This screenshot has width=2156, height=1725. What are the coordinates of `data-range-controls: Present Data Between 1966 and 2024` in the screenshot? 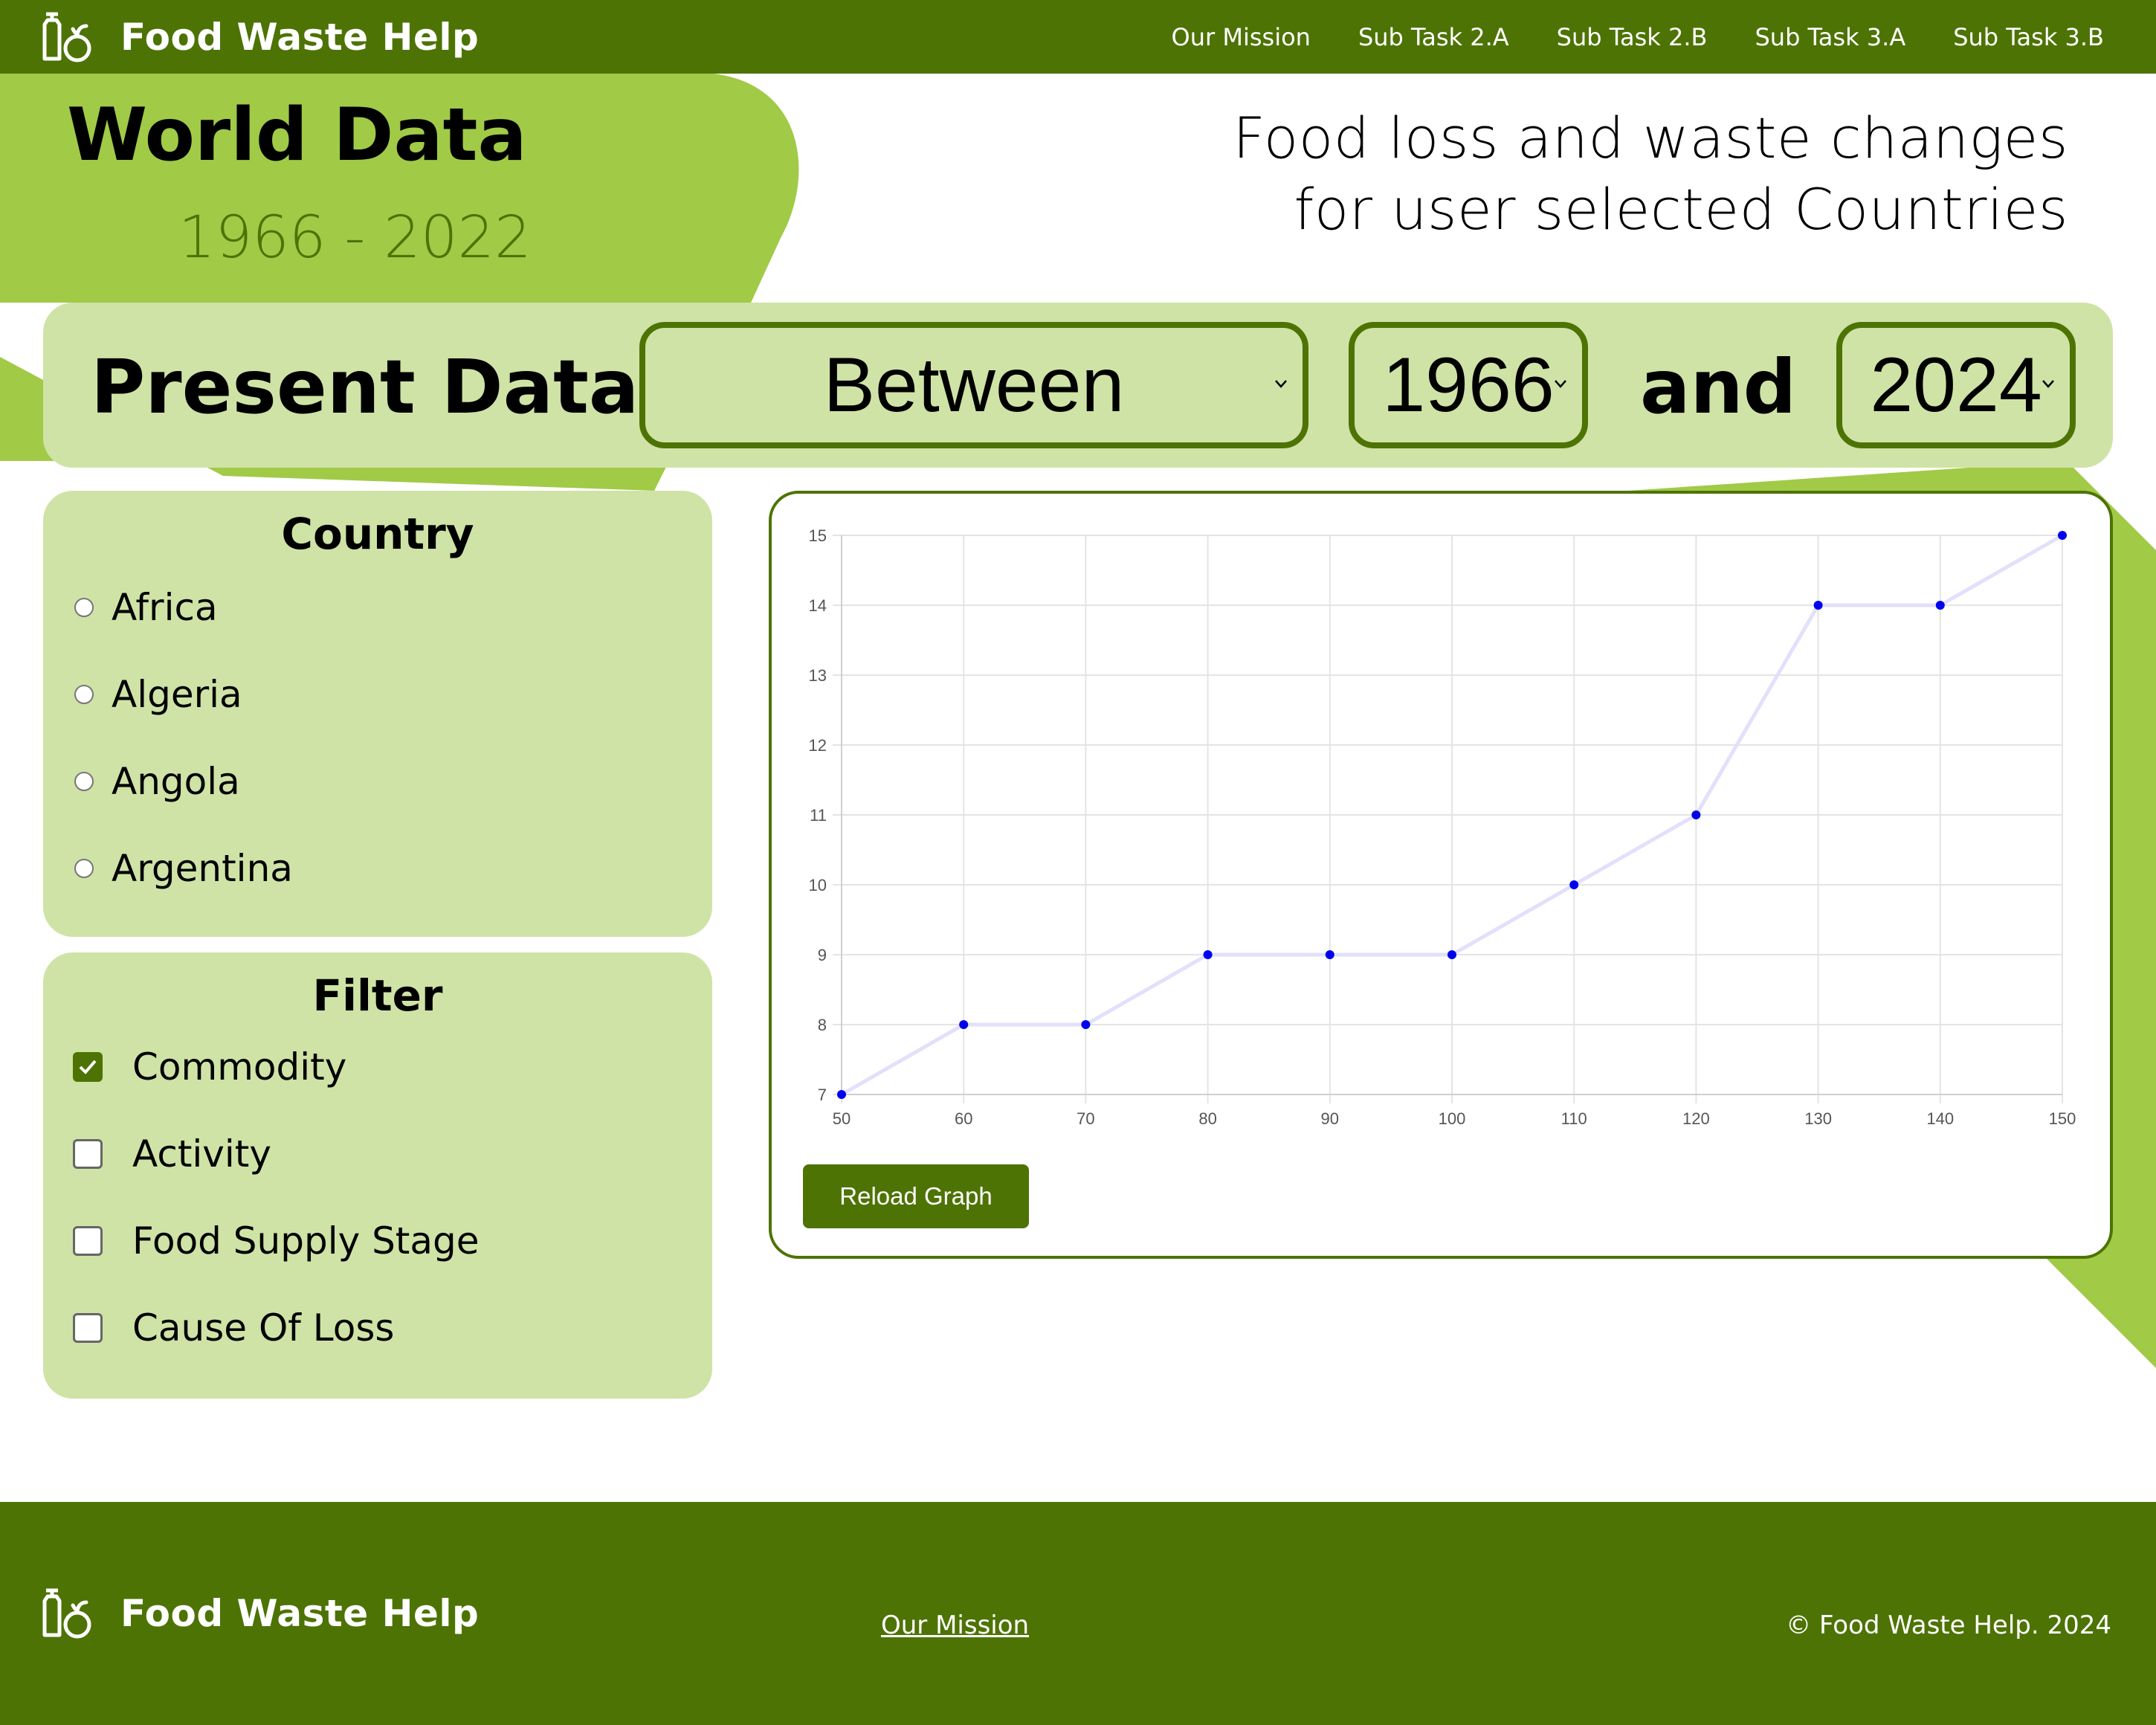 It's located at (1078, 385).